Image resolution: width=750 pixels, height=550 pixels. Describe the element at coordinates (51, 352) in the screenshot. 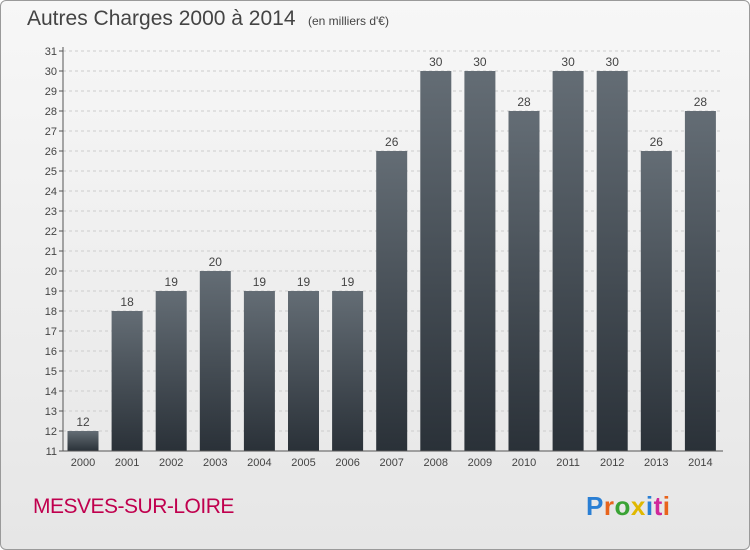

I see `y-tick-label: 16` at that location.